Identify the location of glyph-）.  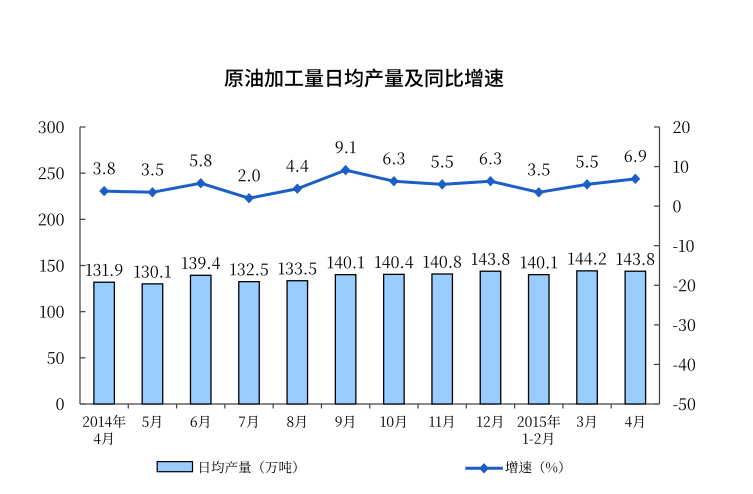
(560, 467).